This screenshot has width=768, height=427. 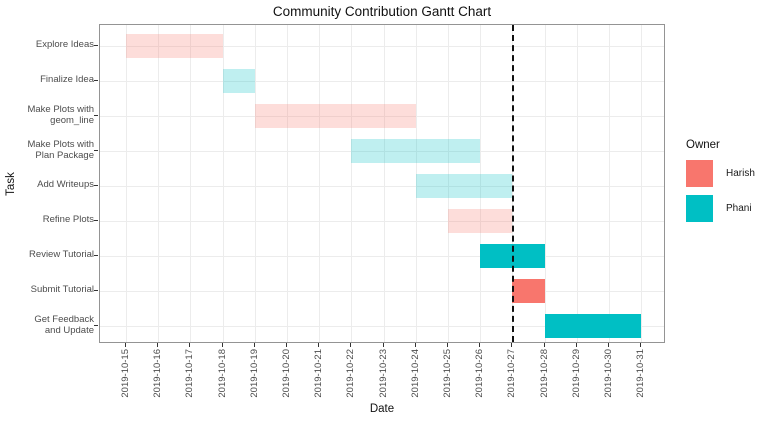 I want to click on today-marker-line, so click(x=513, y=183).